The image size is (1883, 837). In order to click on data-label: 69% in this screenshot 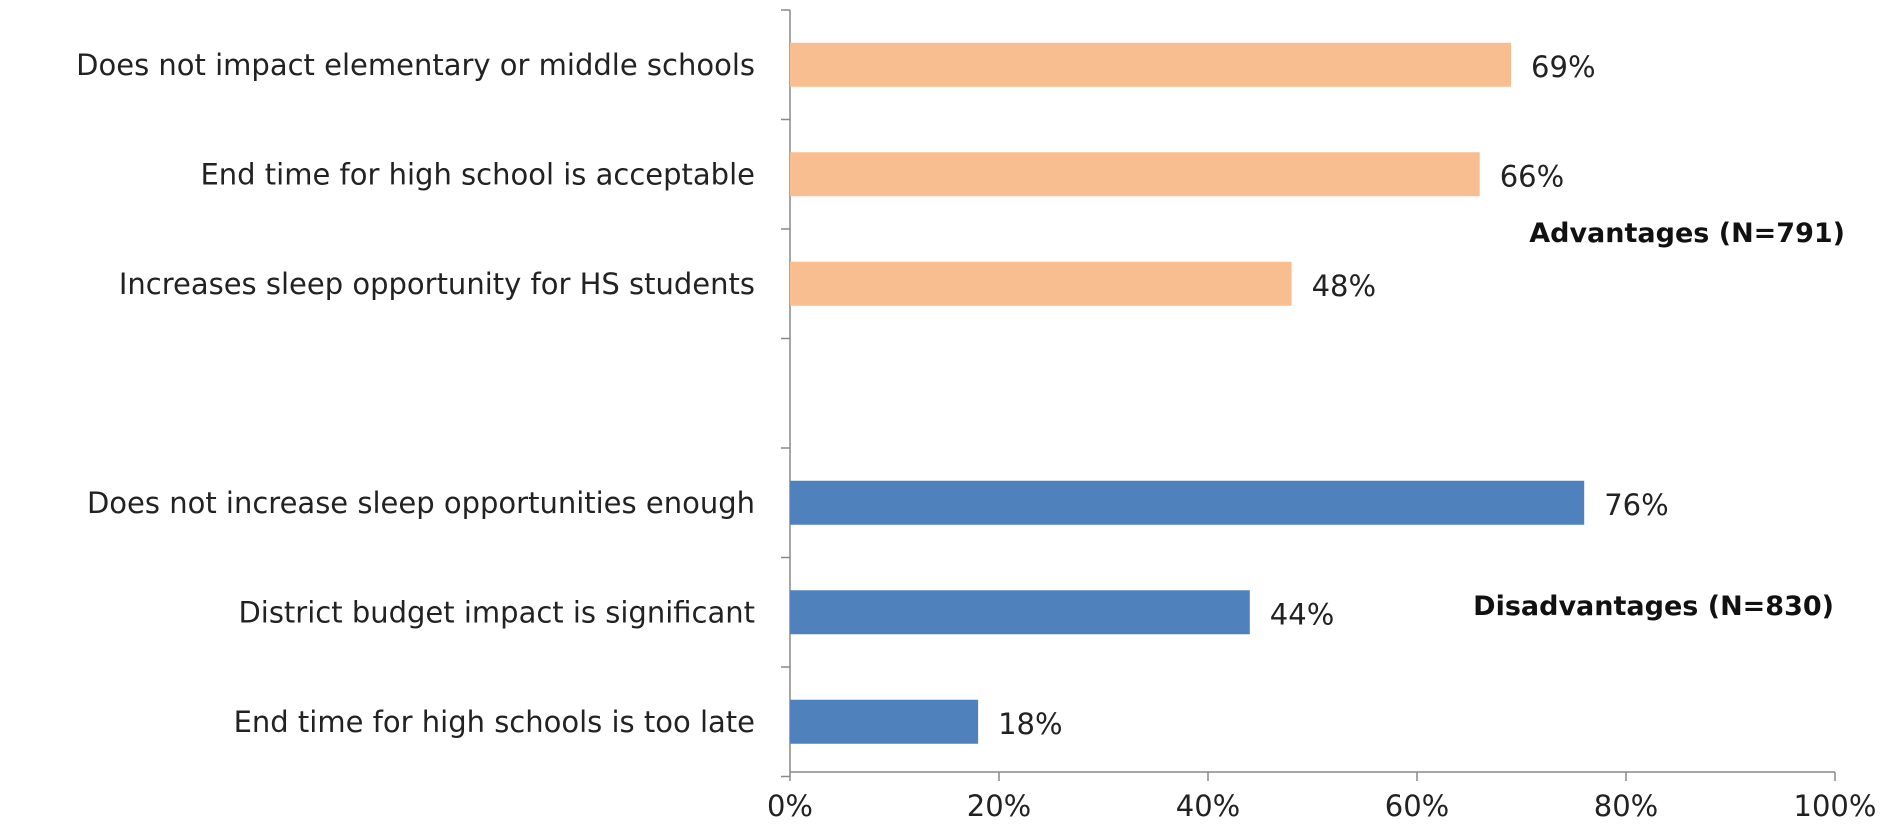, I will do `click(1563, 67)`.